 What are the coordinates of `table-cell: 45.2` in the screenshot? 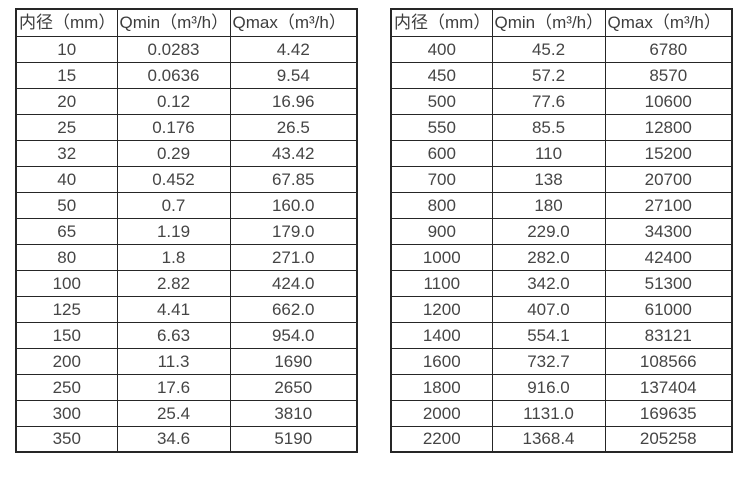 It's located at (548, 49).